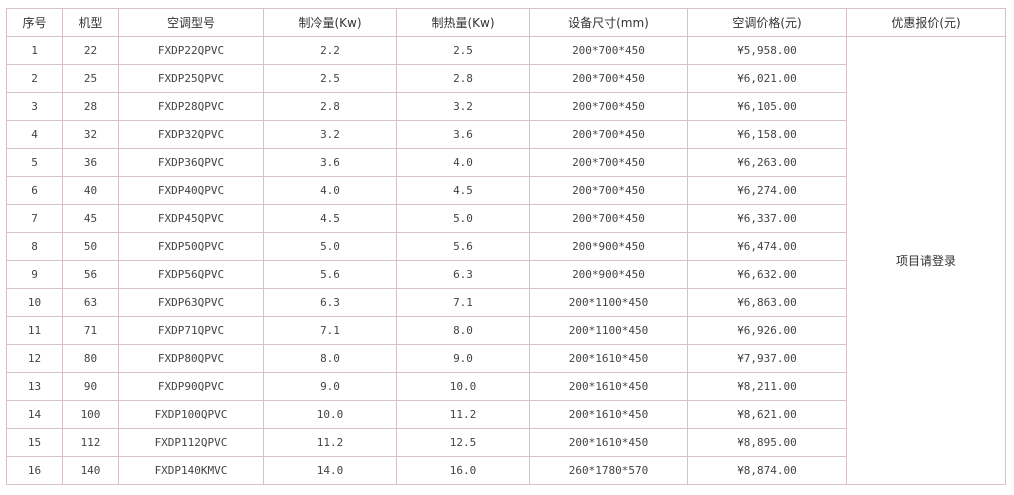 The image size is (1014, 495). What do you see at coordinates (34, 190) in the screenshot?
I see `cell-index: 6` at bounding box center [34, 190].